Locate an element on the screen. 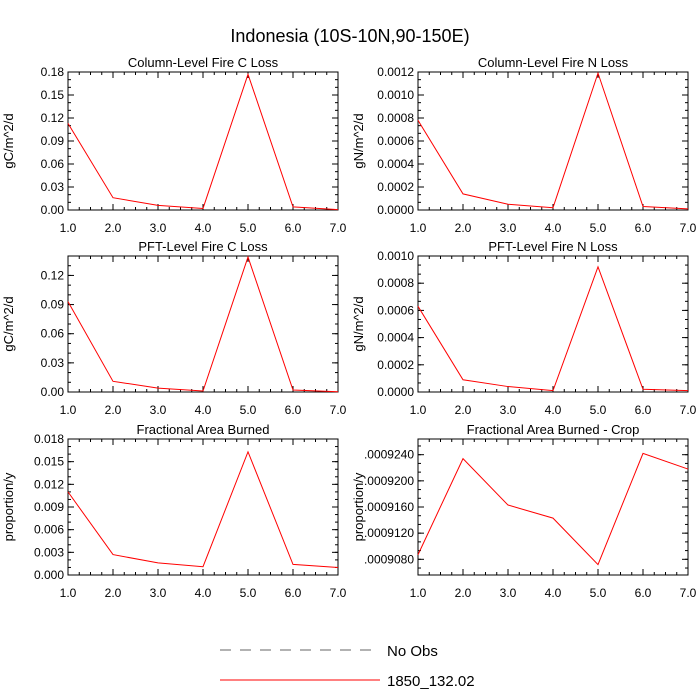 The width and height of the screenshot is (700, 700). y-tick-label: .0009160 is located at coordinates (389, 507).